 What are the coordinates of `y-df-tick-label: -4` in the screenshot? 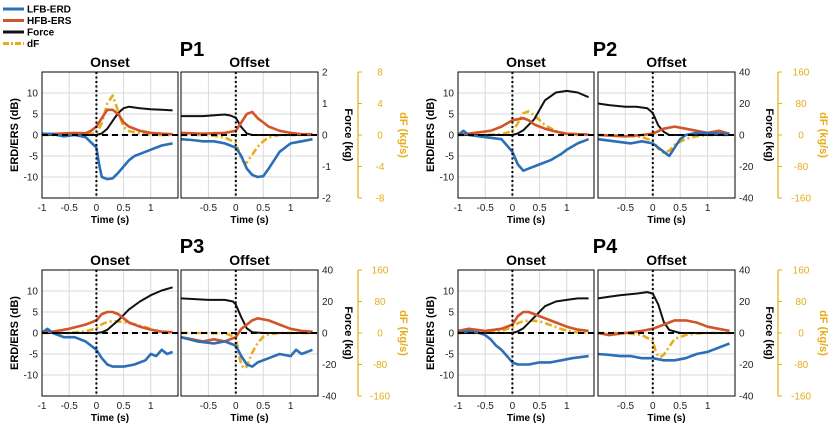 It's located at (380, 167).